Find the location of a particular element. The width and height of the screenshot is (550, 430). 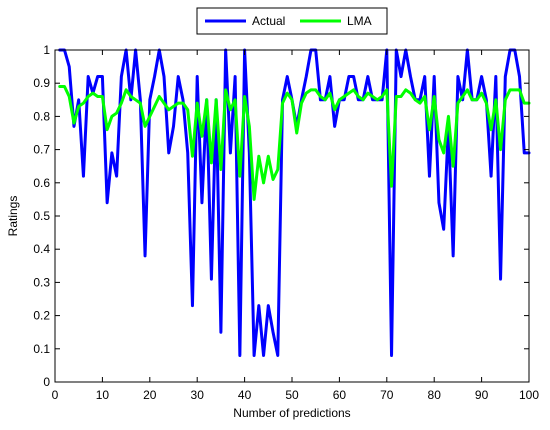

y-tick-label: 0.3 is located at coordinates (41, 282).